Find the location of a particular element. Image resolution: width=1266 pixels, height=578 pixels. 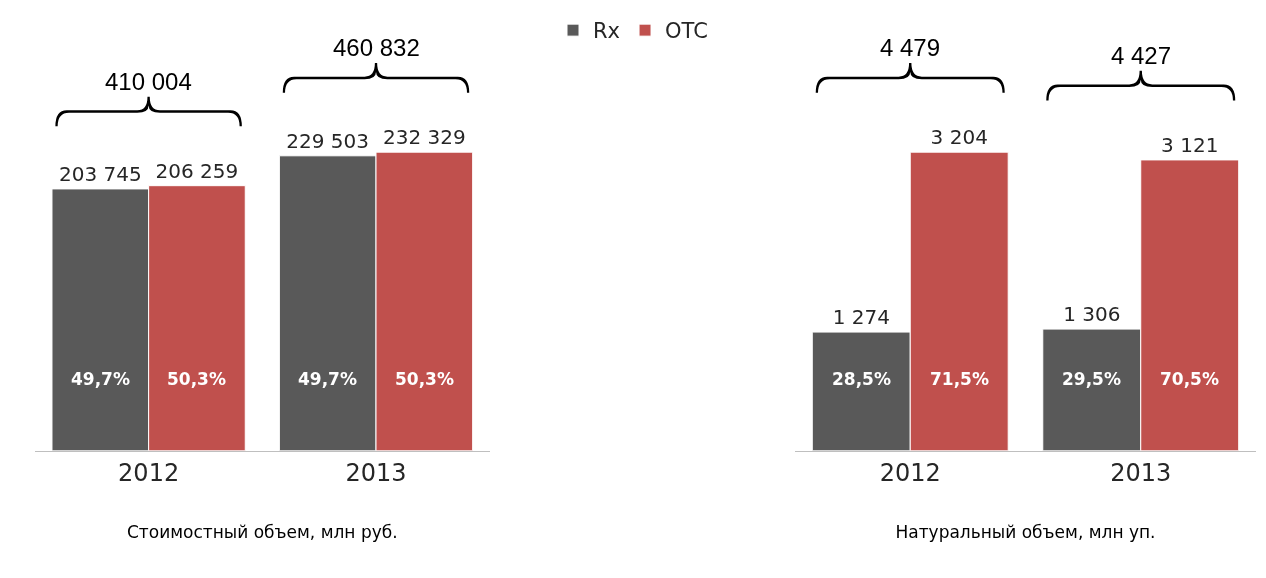

annotation: 29,5% is located at coordinates (1091, 379).